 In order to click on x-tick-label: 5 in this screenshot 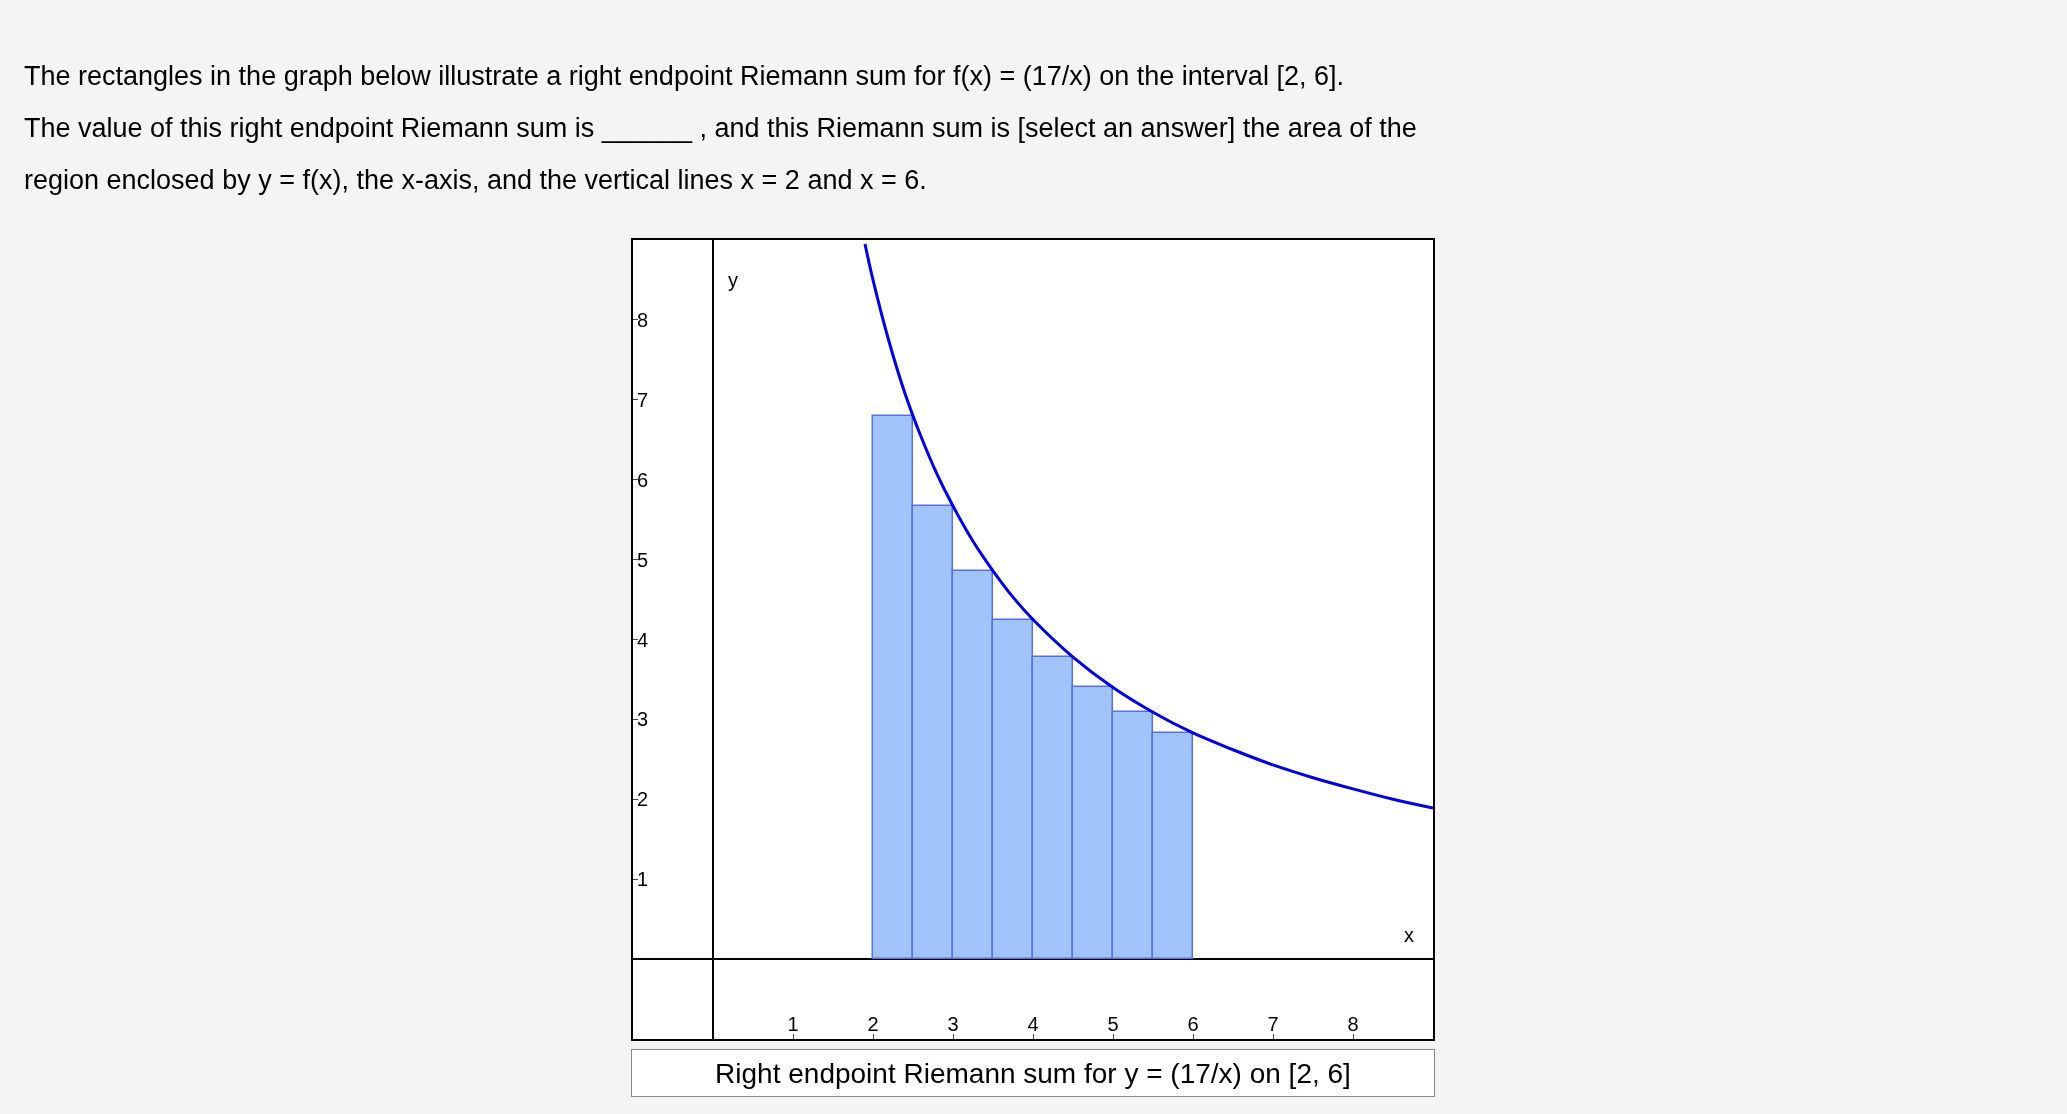, I will do `click(1113, 1024)`.